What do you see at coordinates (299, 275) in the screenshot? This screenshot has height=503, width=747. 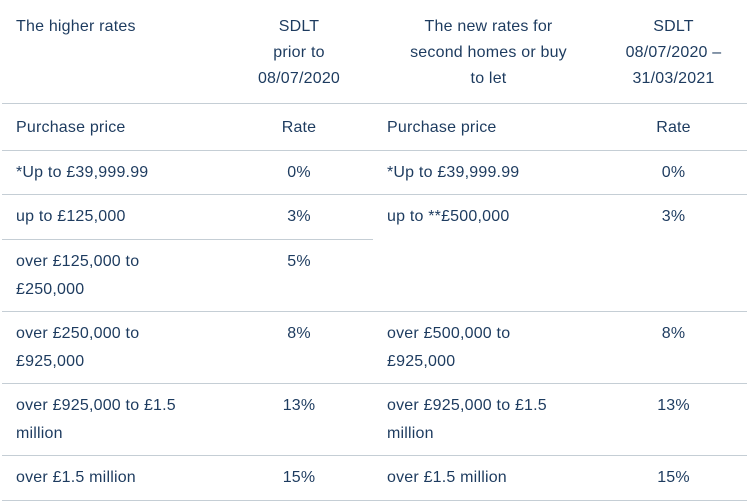 I see `rate-cell: 5%` at bounding box center [299, 275].